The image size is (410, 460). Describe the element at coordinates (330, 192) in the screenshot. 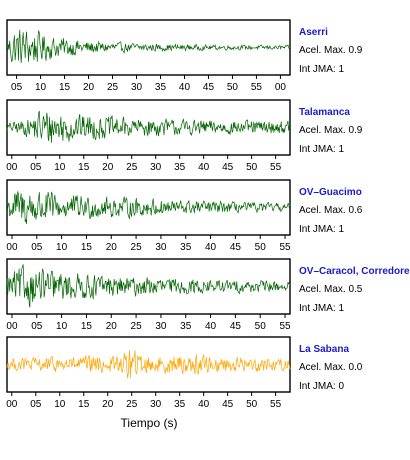

I see `station-name: OV–Guacimo` at that location.